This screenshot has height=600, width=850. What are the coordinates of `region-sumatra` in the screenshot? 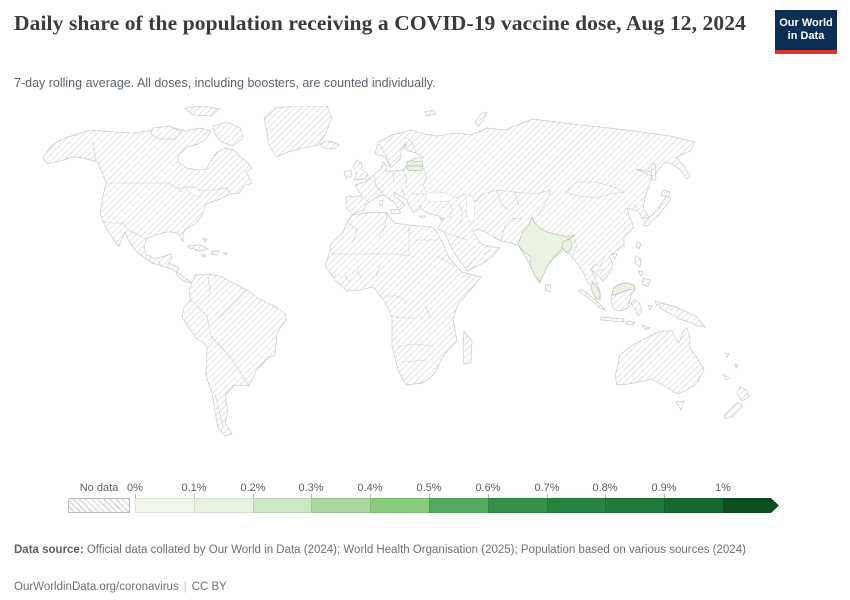 It's located at (592, 299).